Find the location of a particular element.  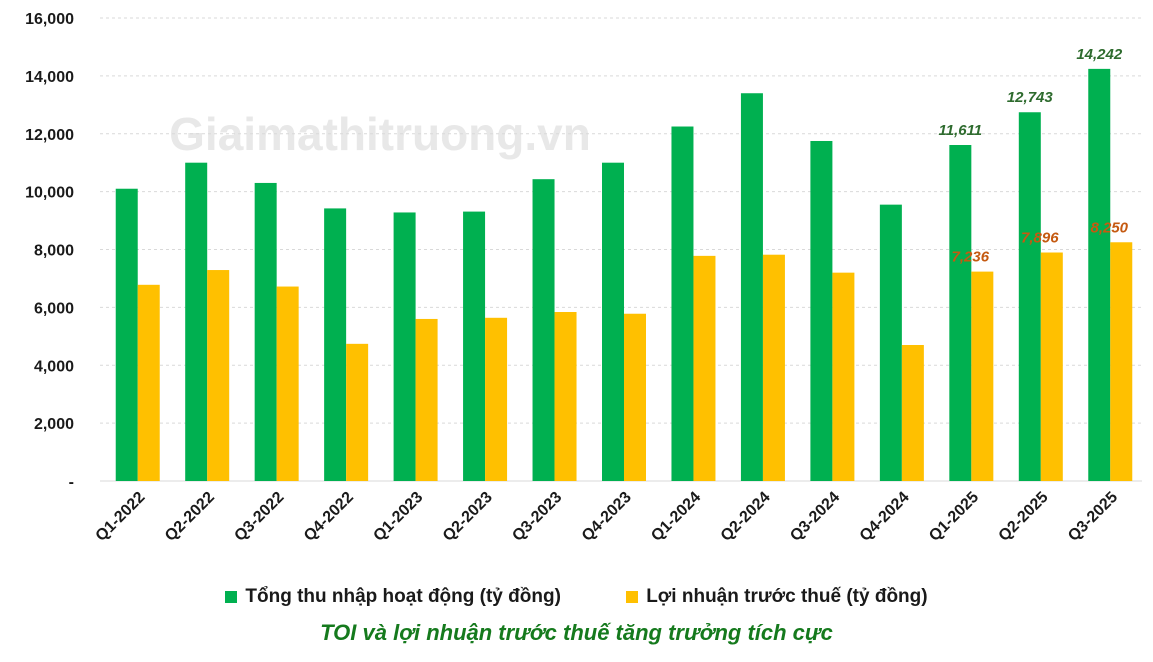

legend-item-profit: Lợi nhuận trước thuế (tỷ đồng) is located at coordinates (777, 597).